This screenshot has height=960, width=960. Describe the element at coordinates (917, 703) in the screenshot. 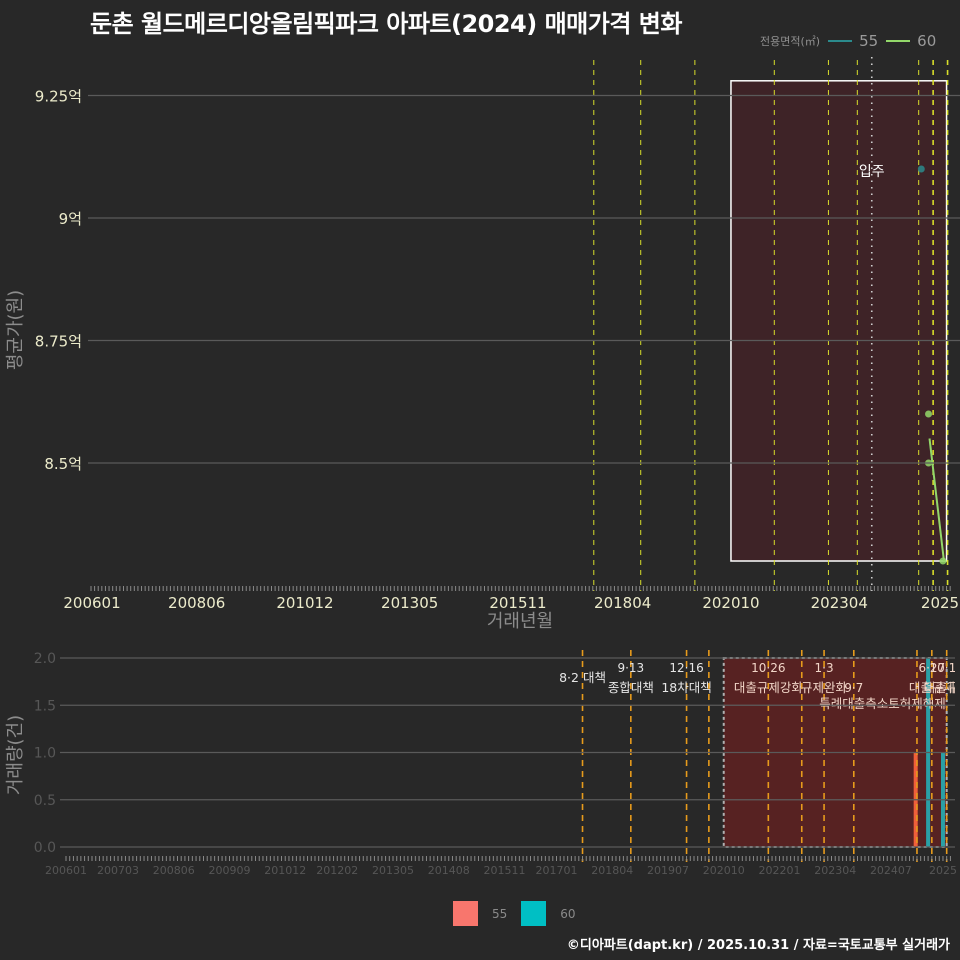

I see `event-name-label: 토허제해제` at that location.